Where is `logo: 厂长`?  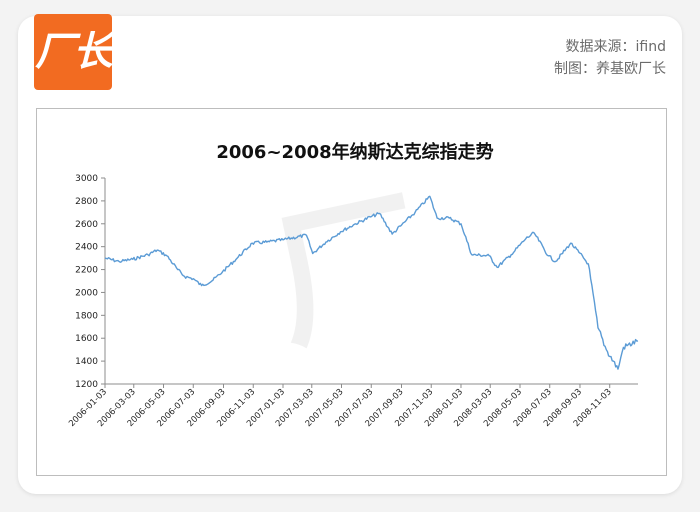
logo: 厂长 is located at coordinates (73, 52).